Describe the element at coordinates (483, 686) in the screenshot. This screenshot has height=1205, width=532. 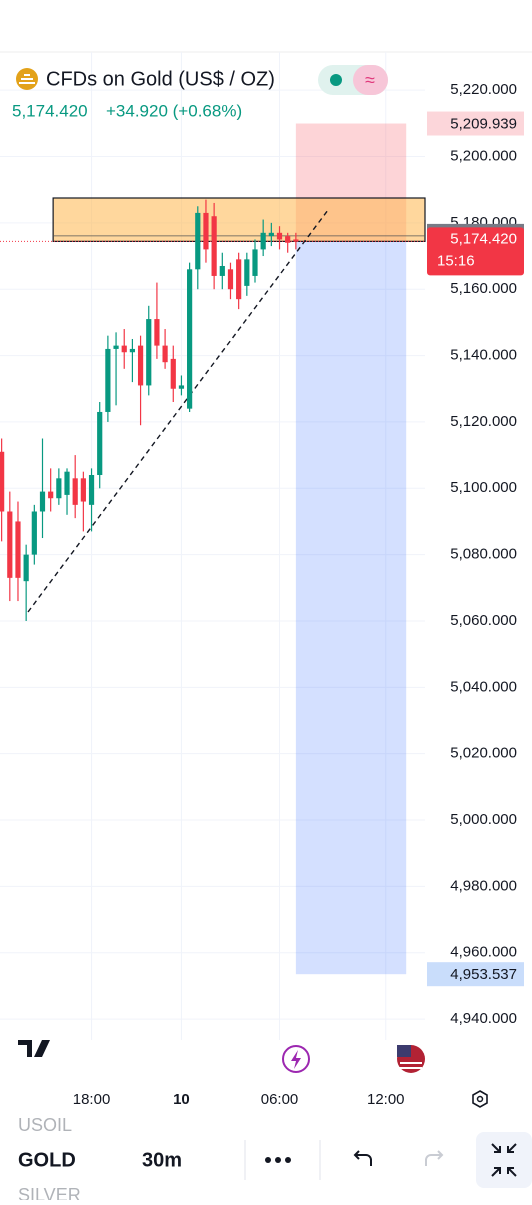
I see `y-tick-label: 5,040.000` at that location.